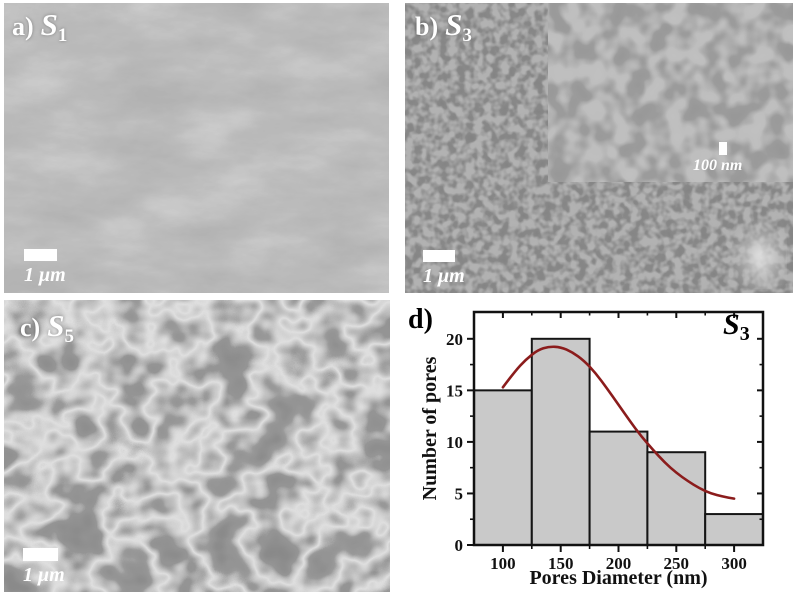  Describe the element at coordinates (503, 563) in the screenshot. I see `x-tick-label: 100` at that location.